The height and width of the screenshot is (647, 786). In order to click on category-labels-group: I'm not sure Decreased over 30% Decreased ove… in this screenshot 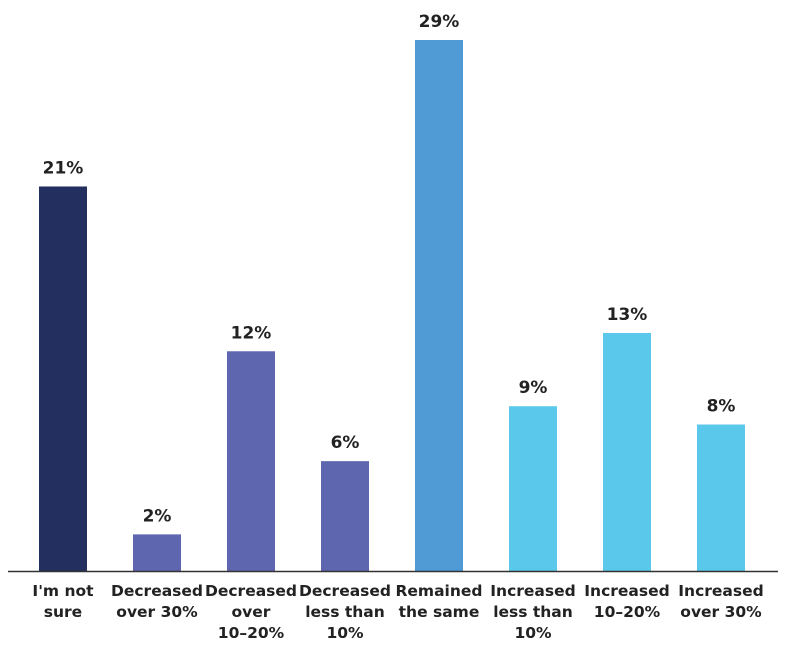, I will do `click(397, 612)`.